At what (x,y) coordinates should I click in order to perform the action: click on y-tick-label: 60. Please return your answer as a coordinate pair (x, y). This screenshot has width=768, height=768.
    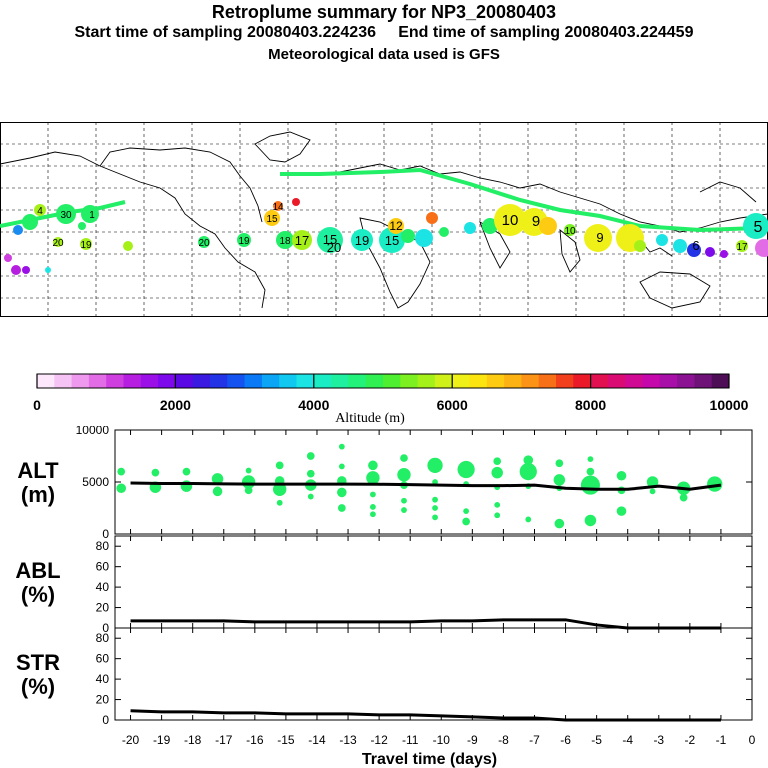
    Looking at the image, I should click on (103, 567).